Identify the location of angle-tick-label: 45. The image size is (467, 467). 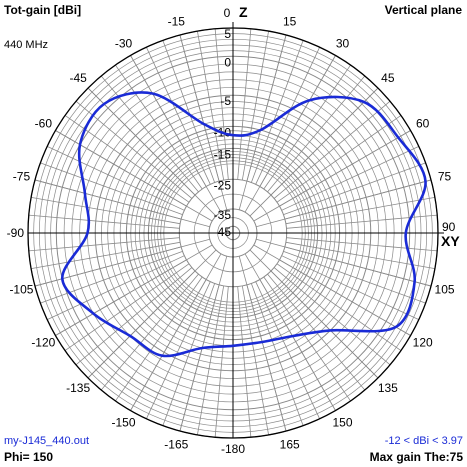
(388, 78).